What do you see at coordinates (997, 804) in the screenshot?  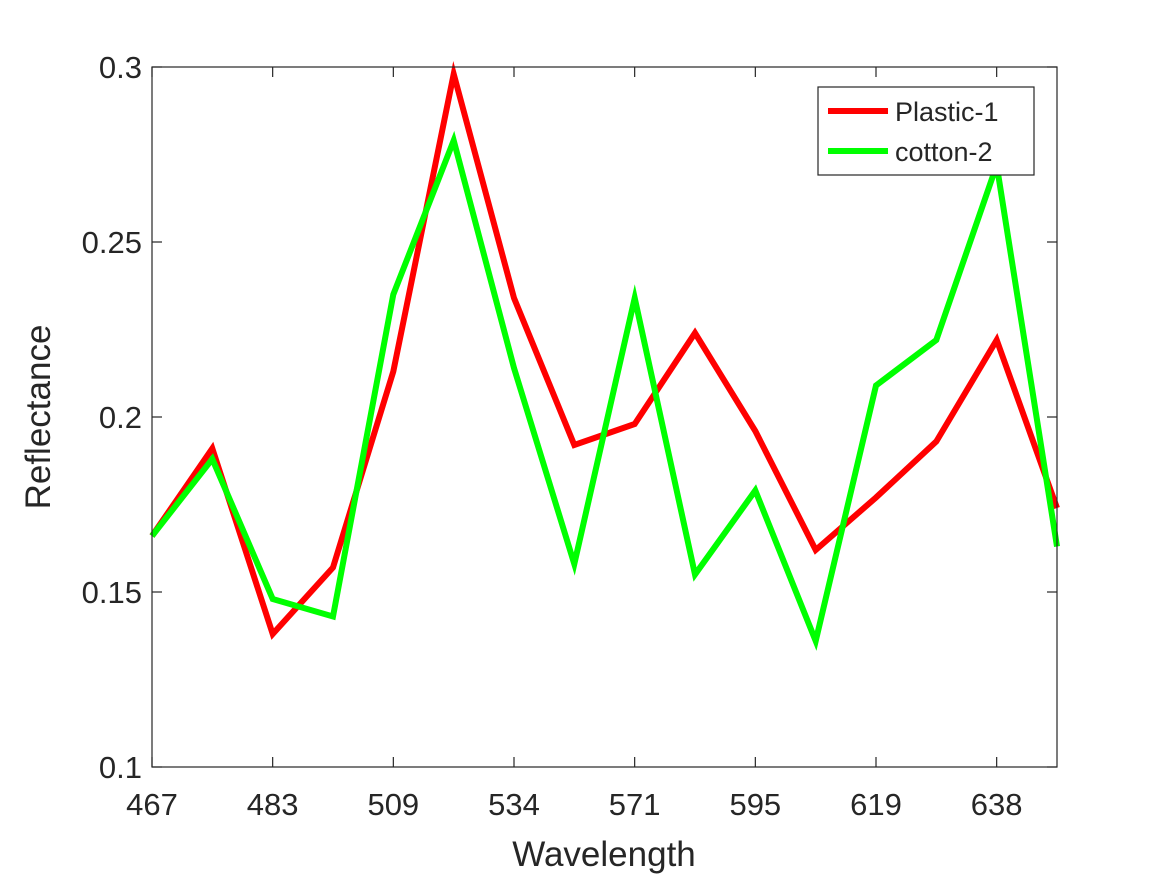 I see `x-tick-label: 638` at bounding box center [997, 804].